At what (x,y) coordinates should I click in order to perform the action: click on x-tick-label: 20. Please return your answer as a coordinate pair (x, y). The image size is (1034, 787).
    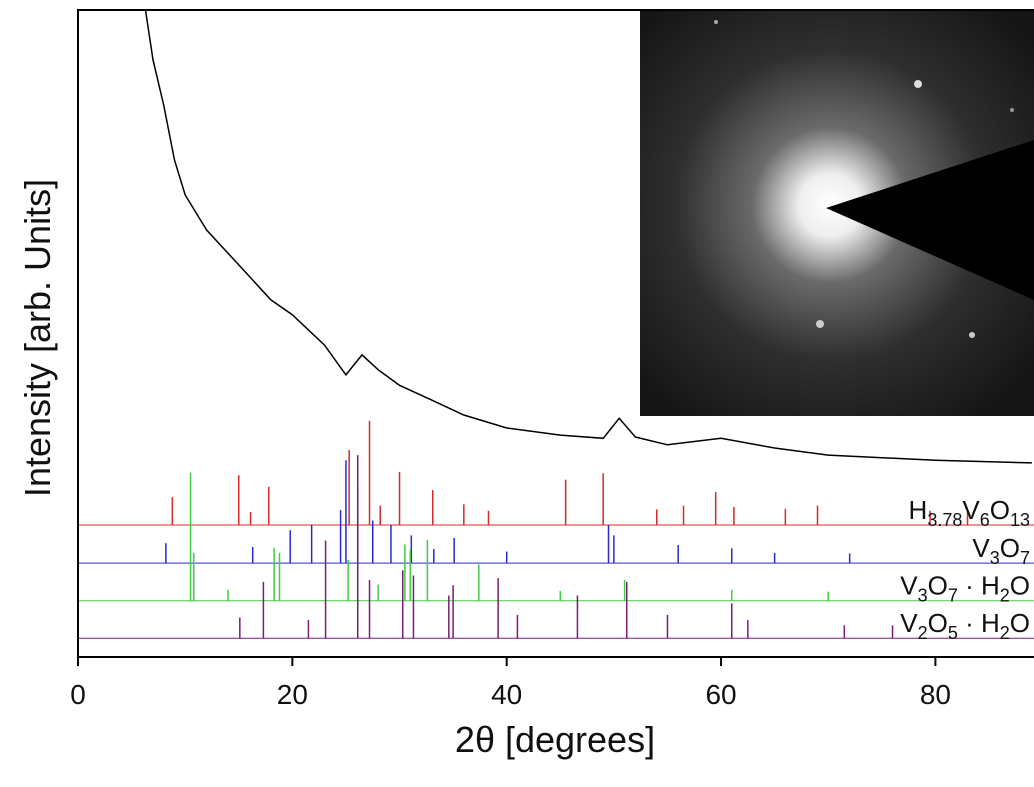
    Looking at the image, I should click on (292, 694).